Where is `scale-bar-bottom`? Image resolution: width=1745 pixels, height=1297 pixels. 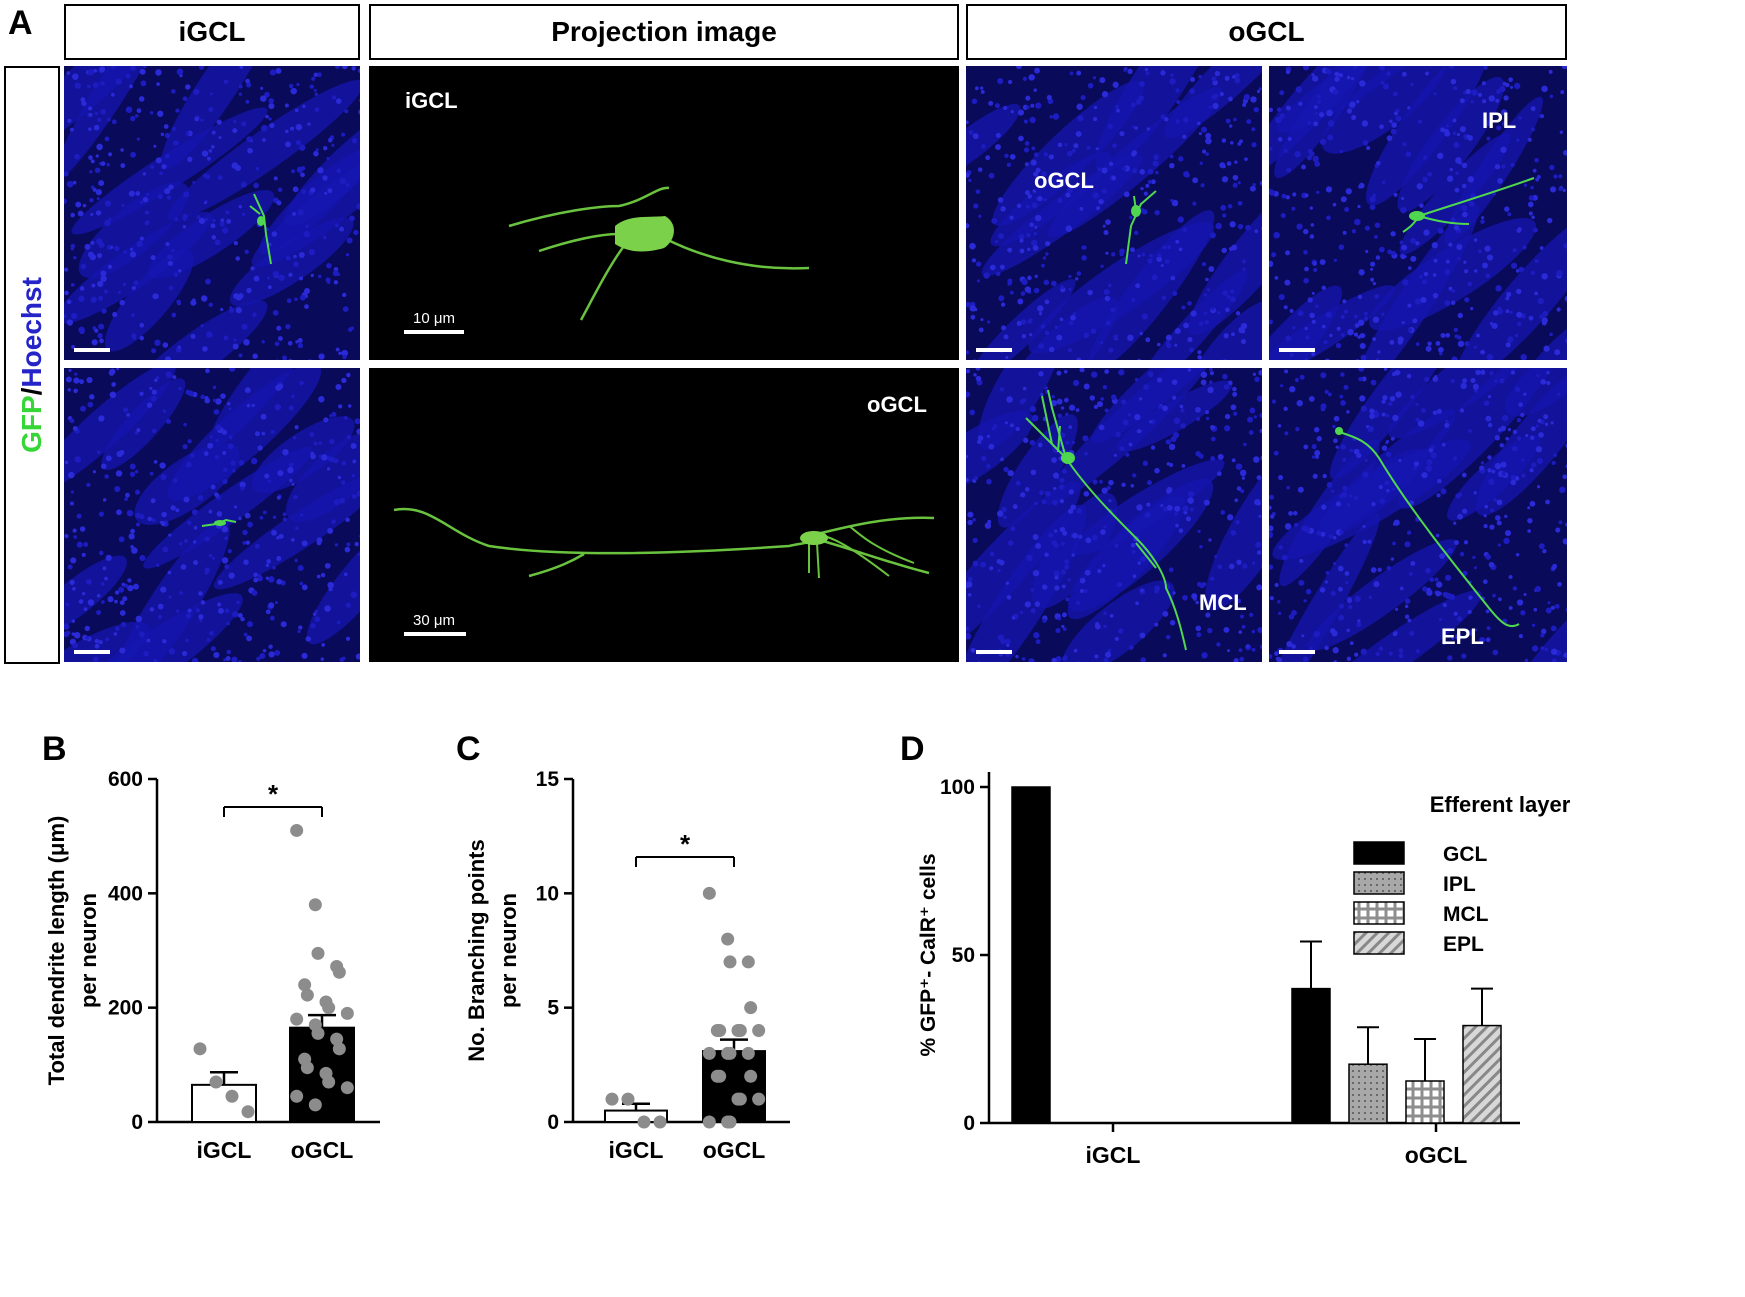 scale-bar-bottom is located at coordinates (435, 634).